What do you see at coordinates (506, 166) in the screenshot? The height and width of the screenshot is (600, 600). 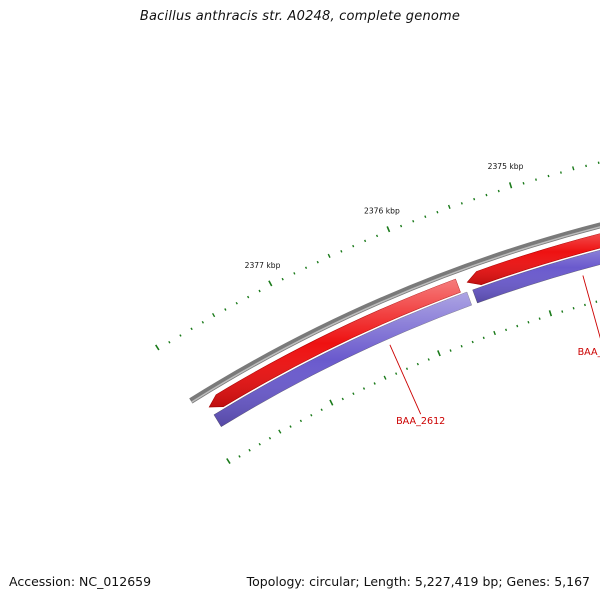 I see `tick-label: 2375 kbp` at bounding box center [506, 166].